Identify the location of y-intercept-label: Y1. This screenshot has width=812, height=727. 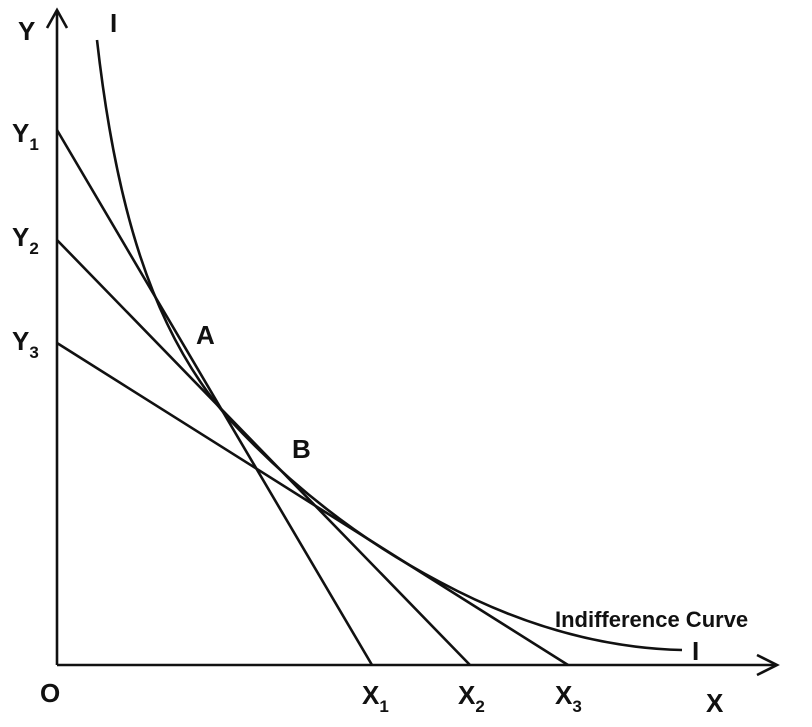
(25, 136).